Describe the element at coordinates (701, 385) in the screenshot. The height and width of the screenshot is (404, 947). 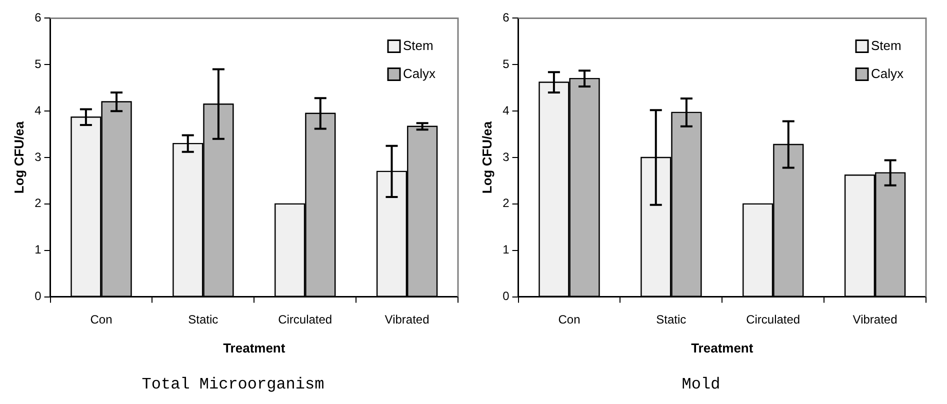
I see `text: Mold` at that location.